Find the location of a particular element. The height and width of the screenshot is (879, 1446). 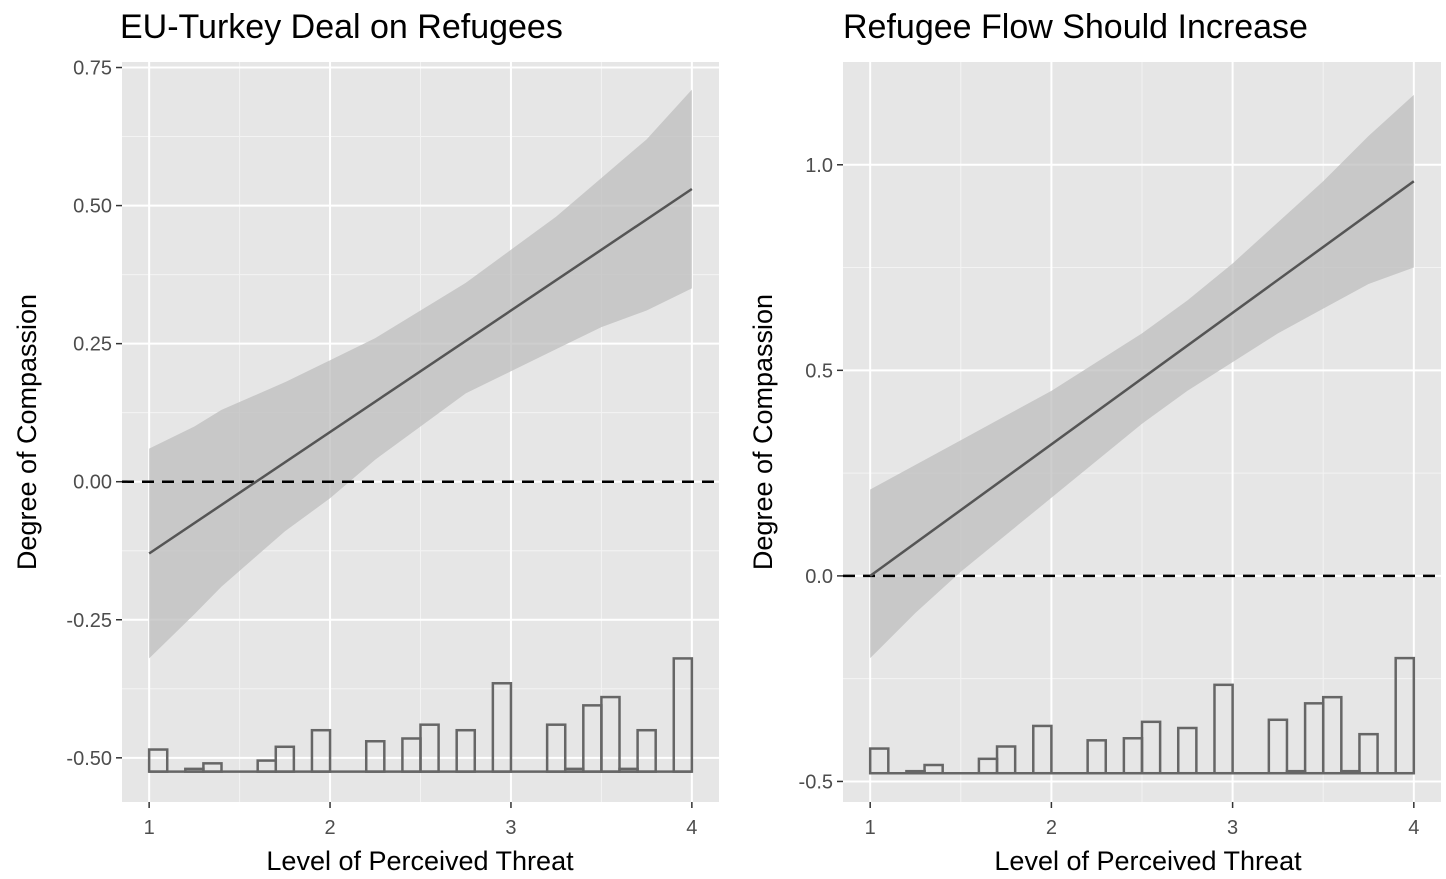

y-tick-label: 0.75 is located at coordinates (92, 69).